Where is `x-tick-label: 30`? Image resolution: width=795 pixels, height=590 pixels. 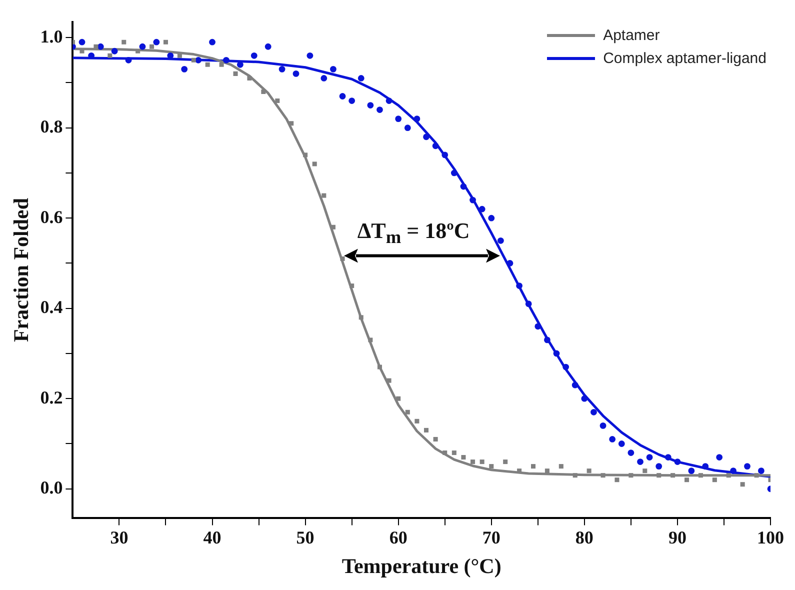
x-tick-label: 30 is located at coordinates (119, 538).